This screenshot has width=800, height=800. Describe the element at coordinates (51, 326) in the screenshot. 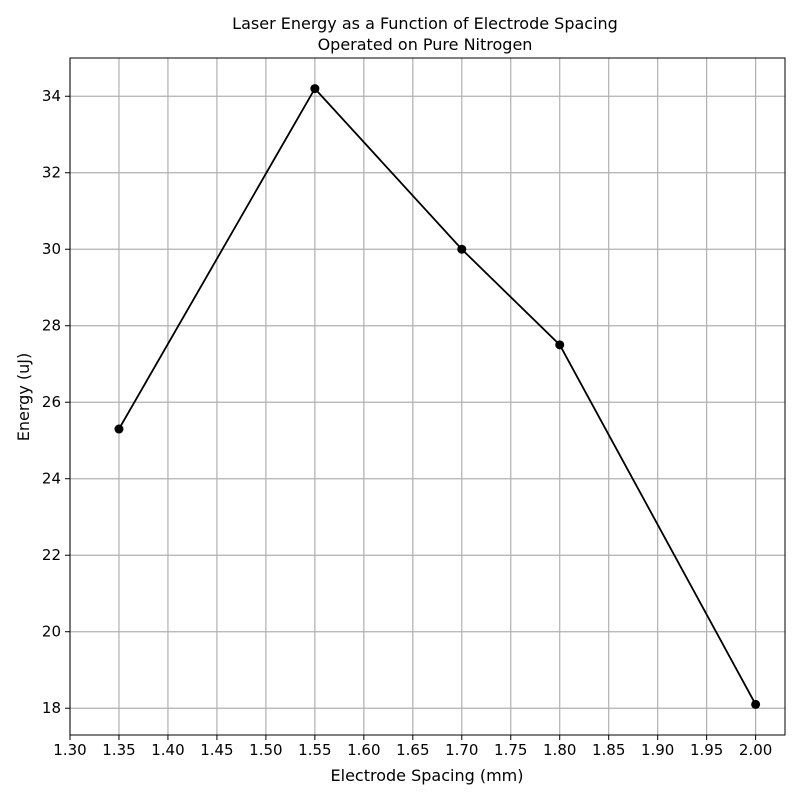

I see `y-tick-label: 28` at that location.